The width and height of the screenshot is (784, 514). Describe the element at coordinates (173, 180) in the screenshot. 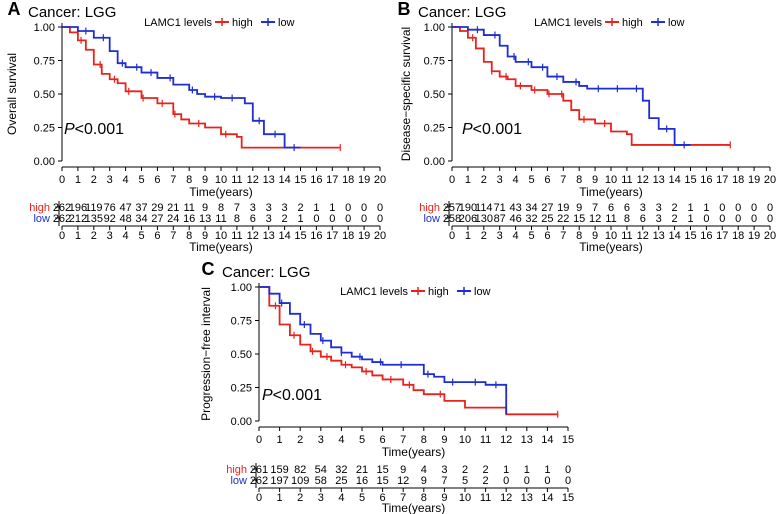

I see `x-tick-label: 7` at that location.